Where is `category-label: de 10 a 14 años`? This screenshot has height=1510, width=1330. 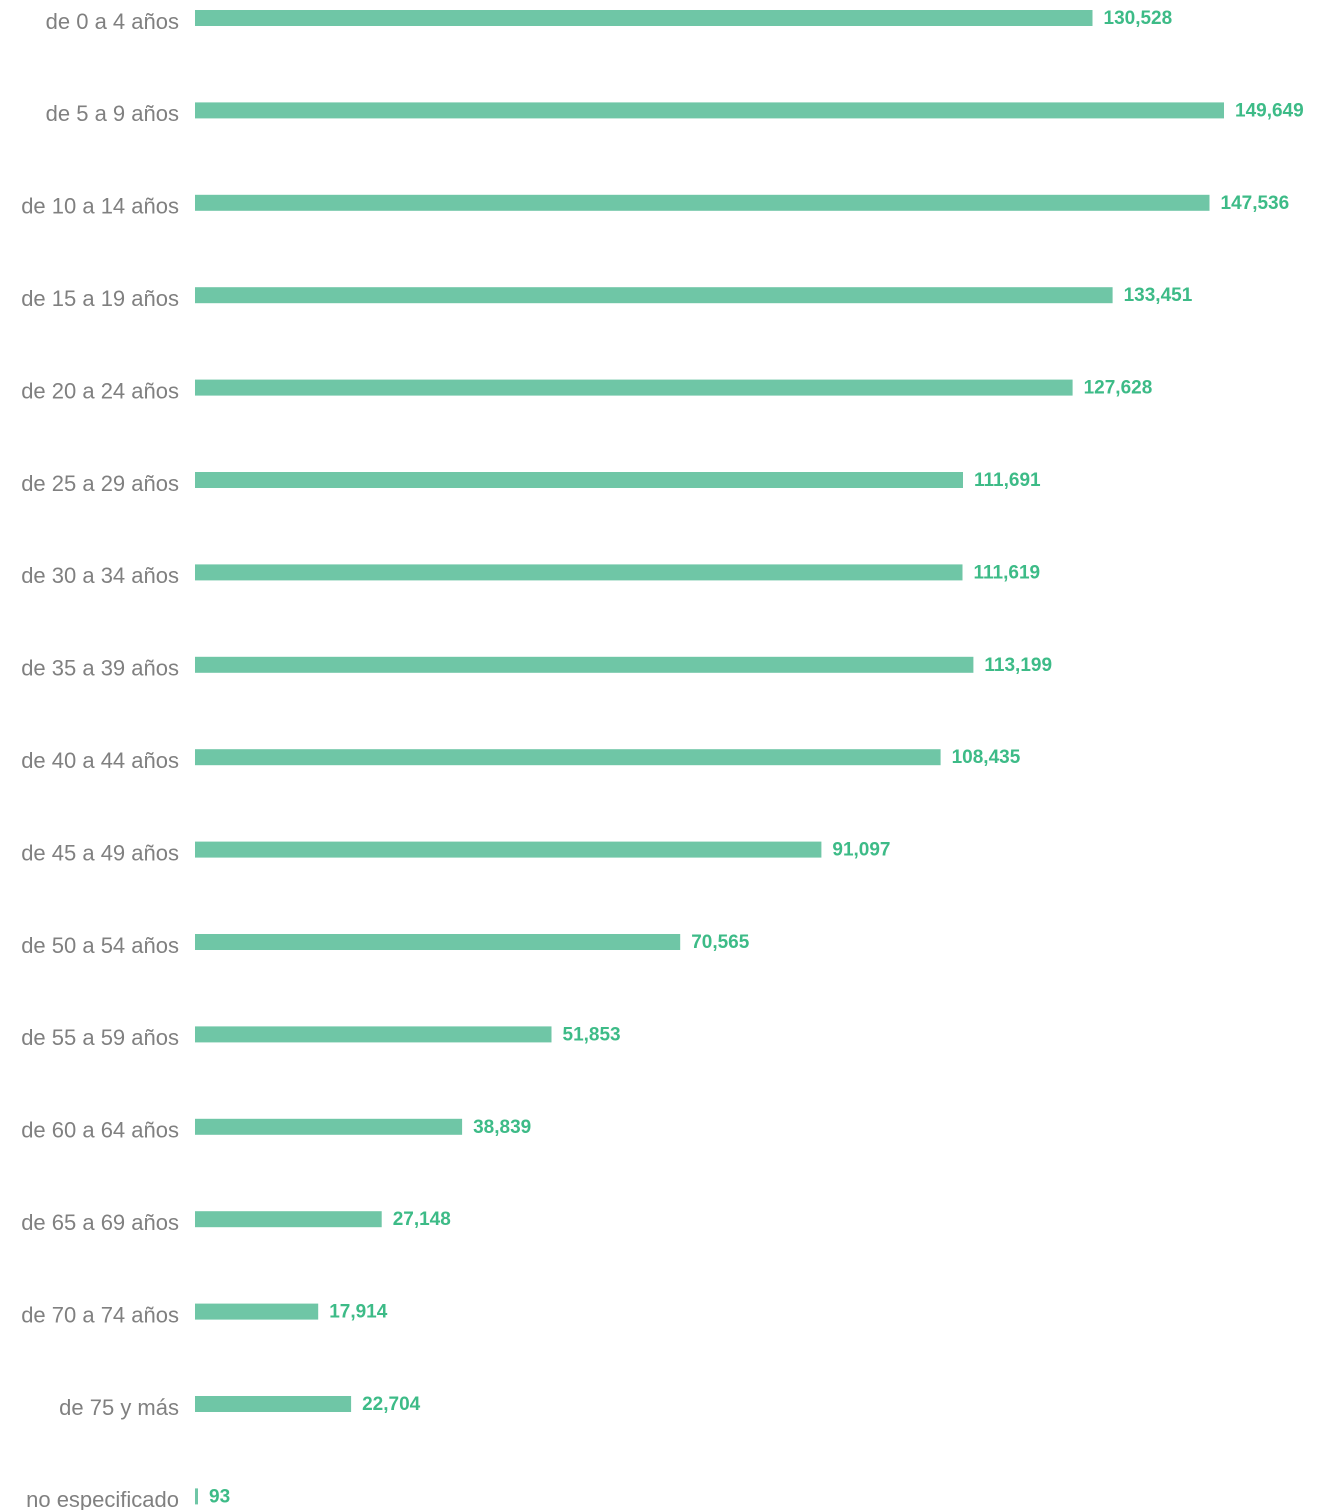
category-label: de 10 a 14 años is located at coordinates (100, 206).